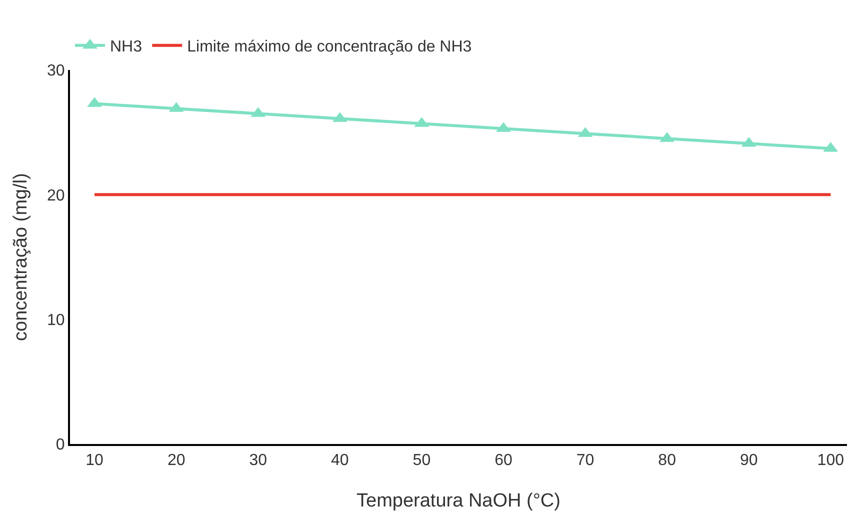 This screenshot has height=520, width=862. I want to click on y-axis-title: concentração (mg/l), so click(21, 257).